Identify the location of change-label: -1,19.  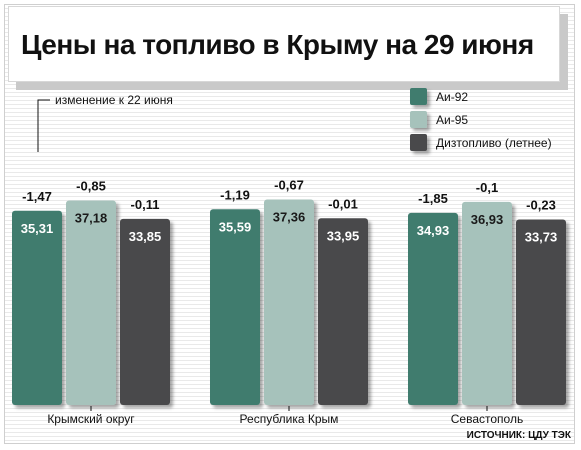
(235, 194).